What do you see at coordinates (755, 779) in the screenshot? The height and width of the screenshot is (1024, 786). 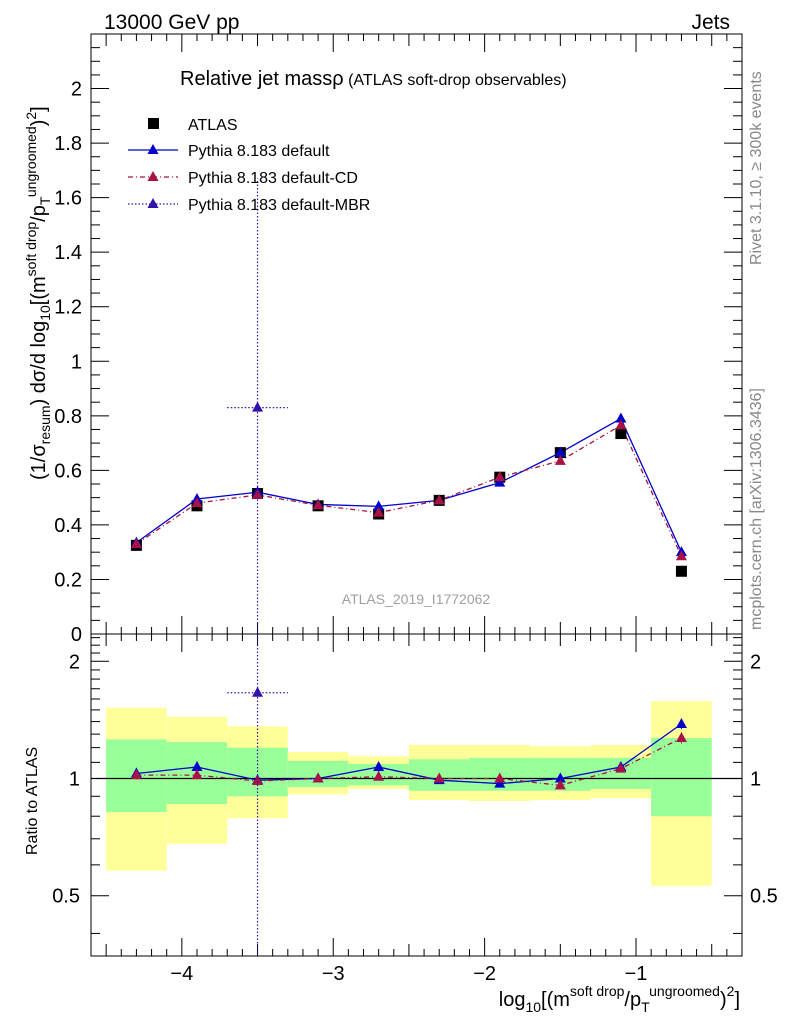 I see `ratio-ytick-label-right: 1` at bounding box center [755, 779].